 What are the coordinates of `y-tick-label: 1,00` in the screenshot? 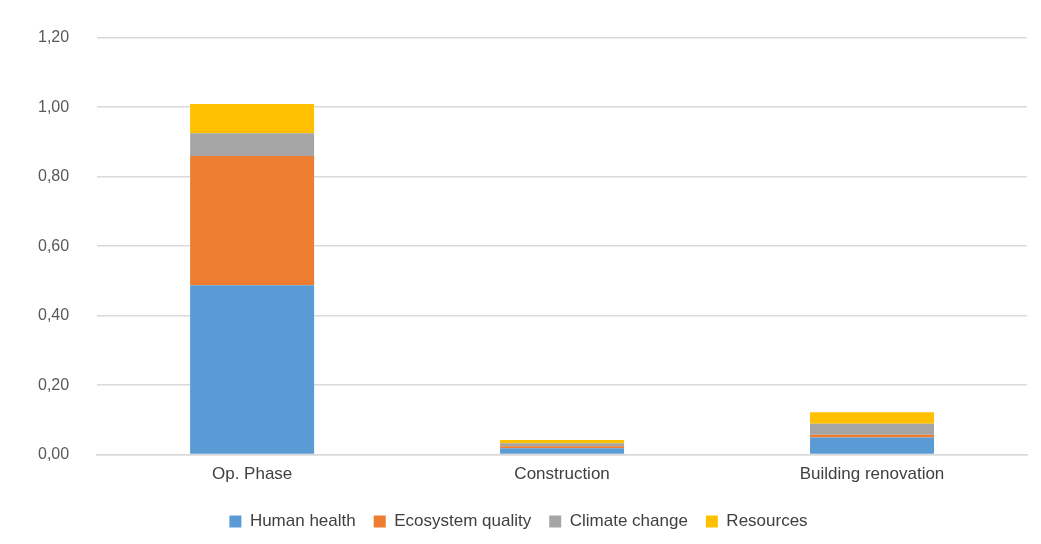 It's located at (54, 106).